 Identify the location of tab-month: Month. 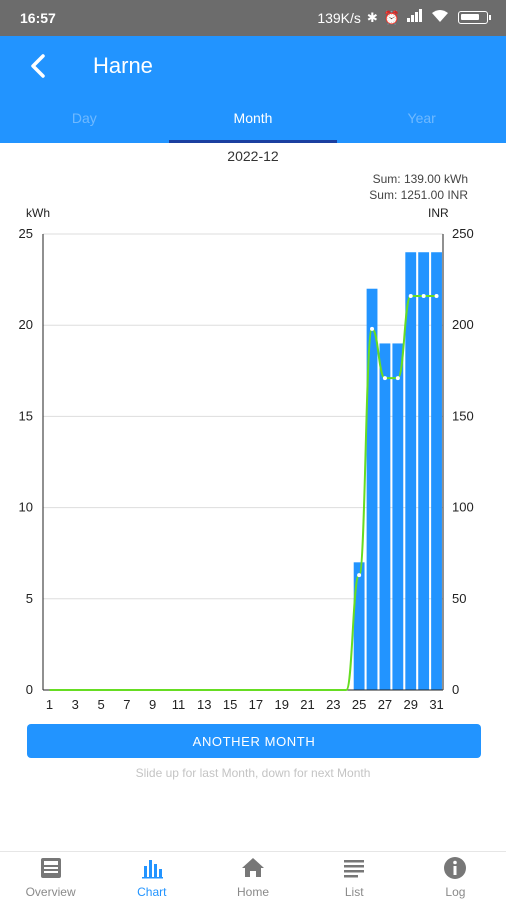
(253, 119).